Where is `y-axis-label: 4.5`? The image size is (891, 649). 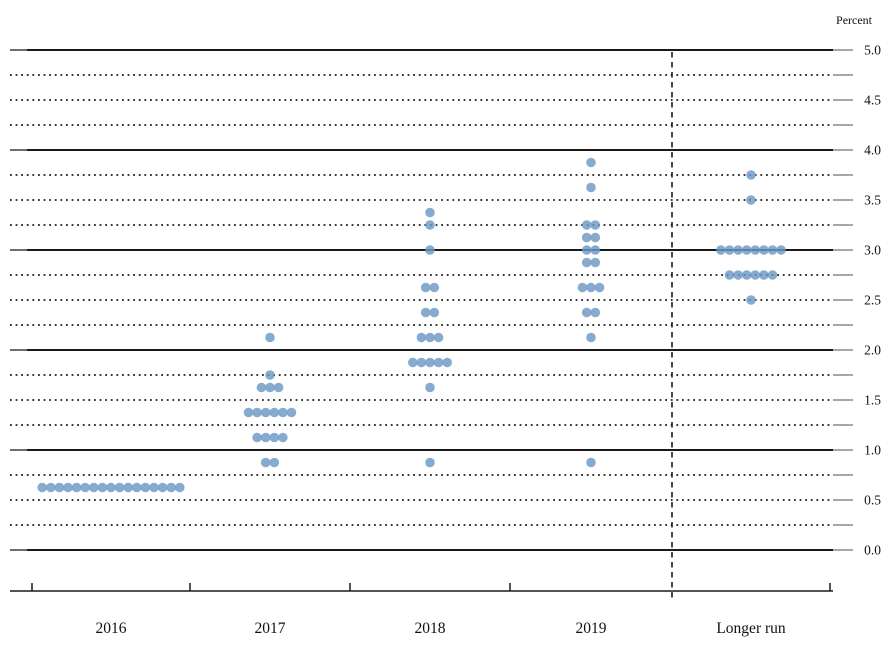 y-axis-label: 4.5 is located at coordinates (872, 100).